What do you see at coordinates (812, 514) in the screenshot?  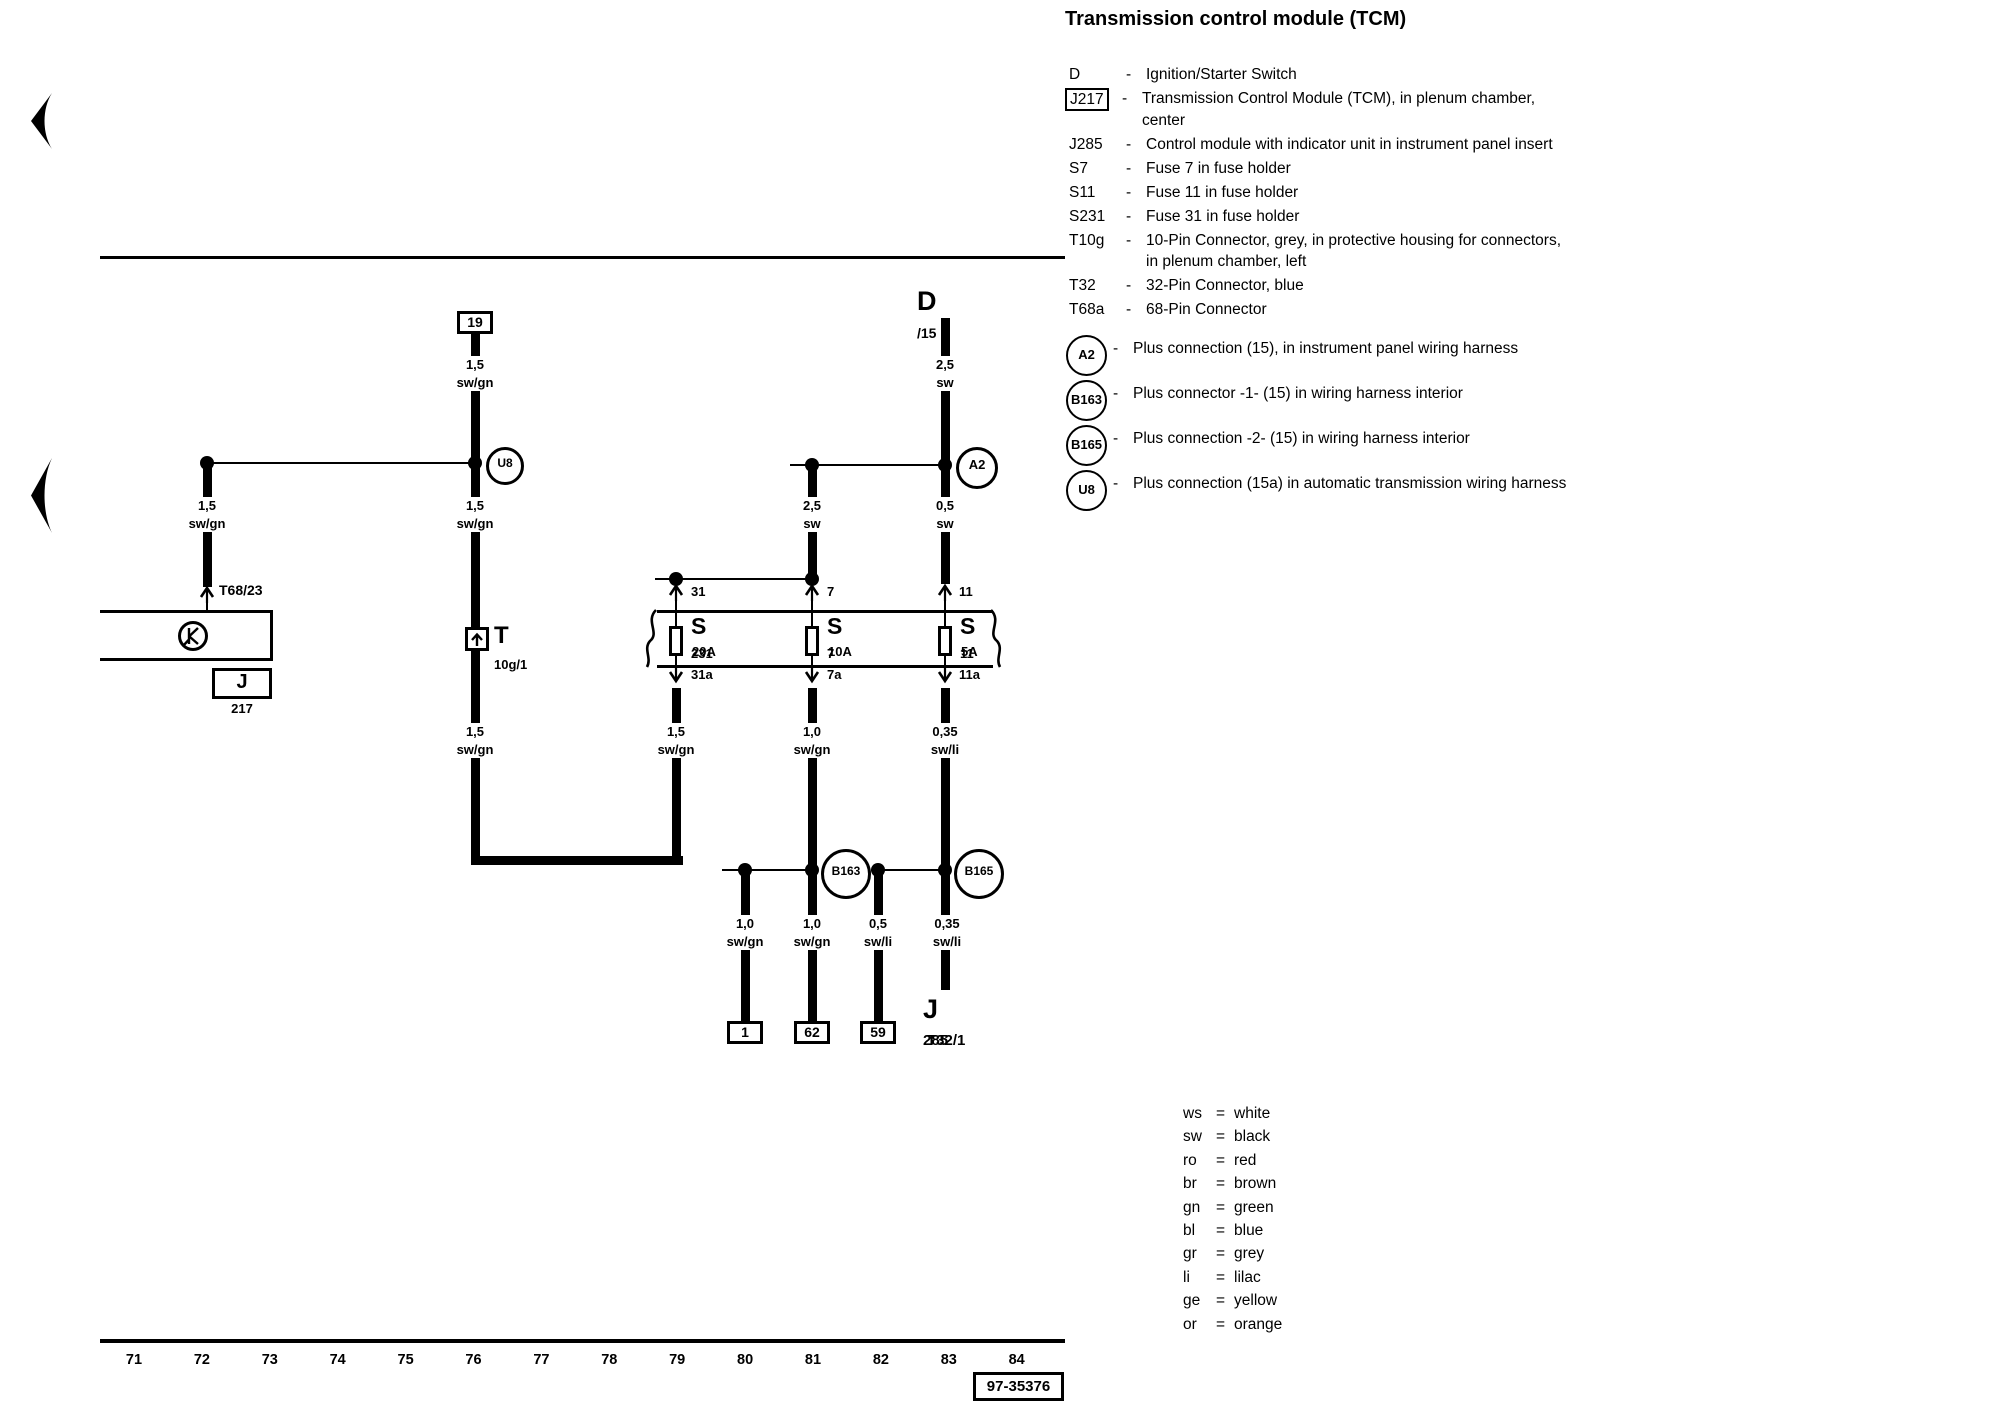 I see `wire-label: 2,5 sw` at bounding box center [812, 514].